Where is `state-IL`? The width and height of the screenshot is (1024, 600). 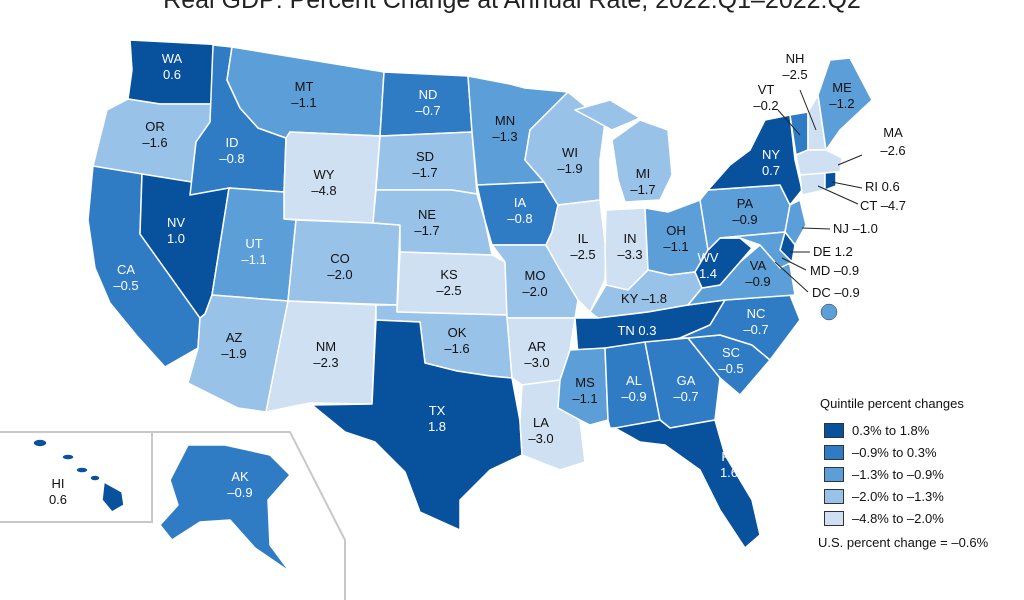 state-IL is located at coordinates (576, 256).